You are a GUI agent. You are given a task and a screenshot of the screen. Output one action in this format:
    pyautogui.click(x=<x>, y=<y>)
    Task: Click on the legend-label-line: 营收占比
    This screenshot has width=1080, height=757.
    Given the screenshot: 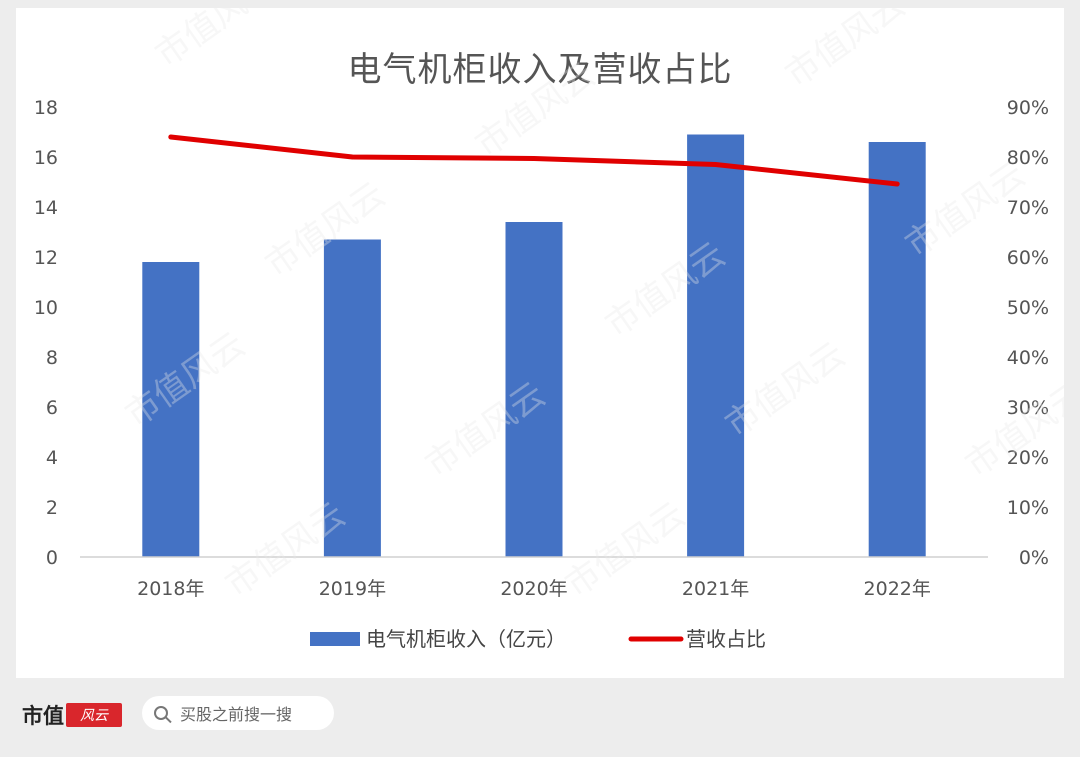 What is the action you would take?
    pyautogui.click(x=726, y=639)
    